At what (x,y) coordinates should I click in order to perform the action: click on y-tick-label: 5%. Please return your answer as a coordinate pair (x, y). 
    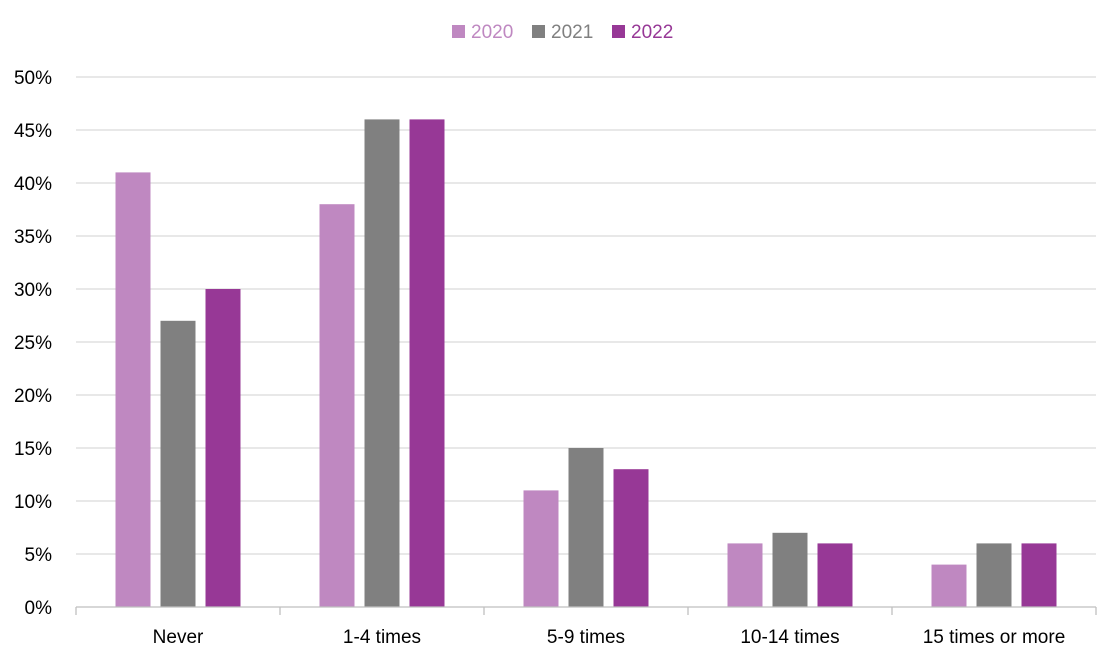
    Looking at the image, I should click on (39, 555).